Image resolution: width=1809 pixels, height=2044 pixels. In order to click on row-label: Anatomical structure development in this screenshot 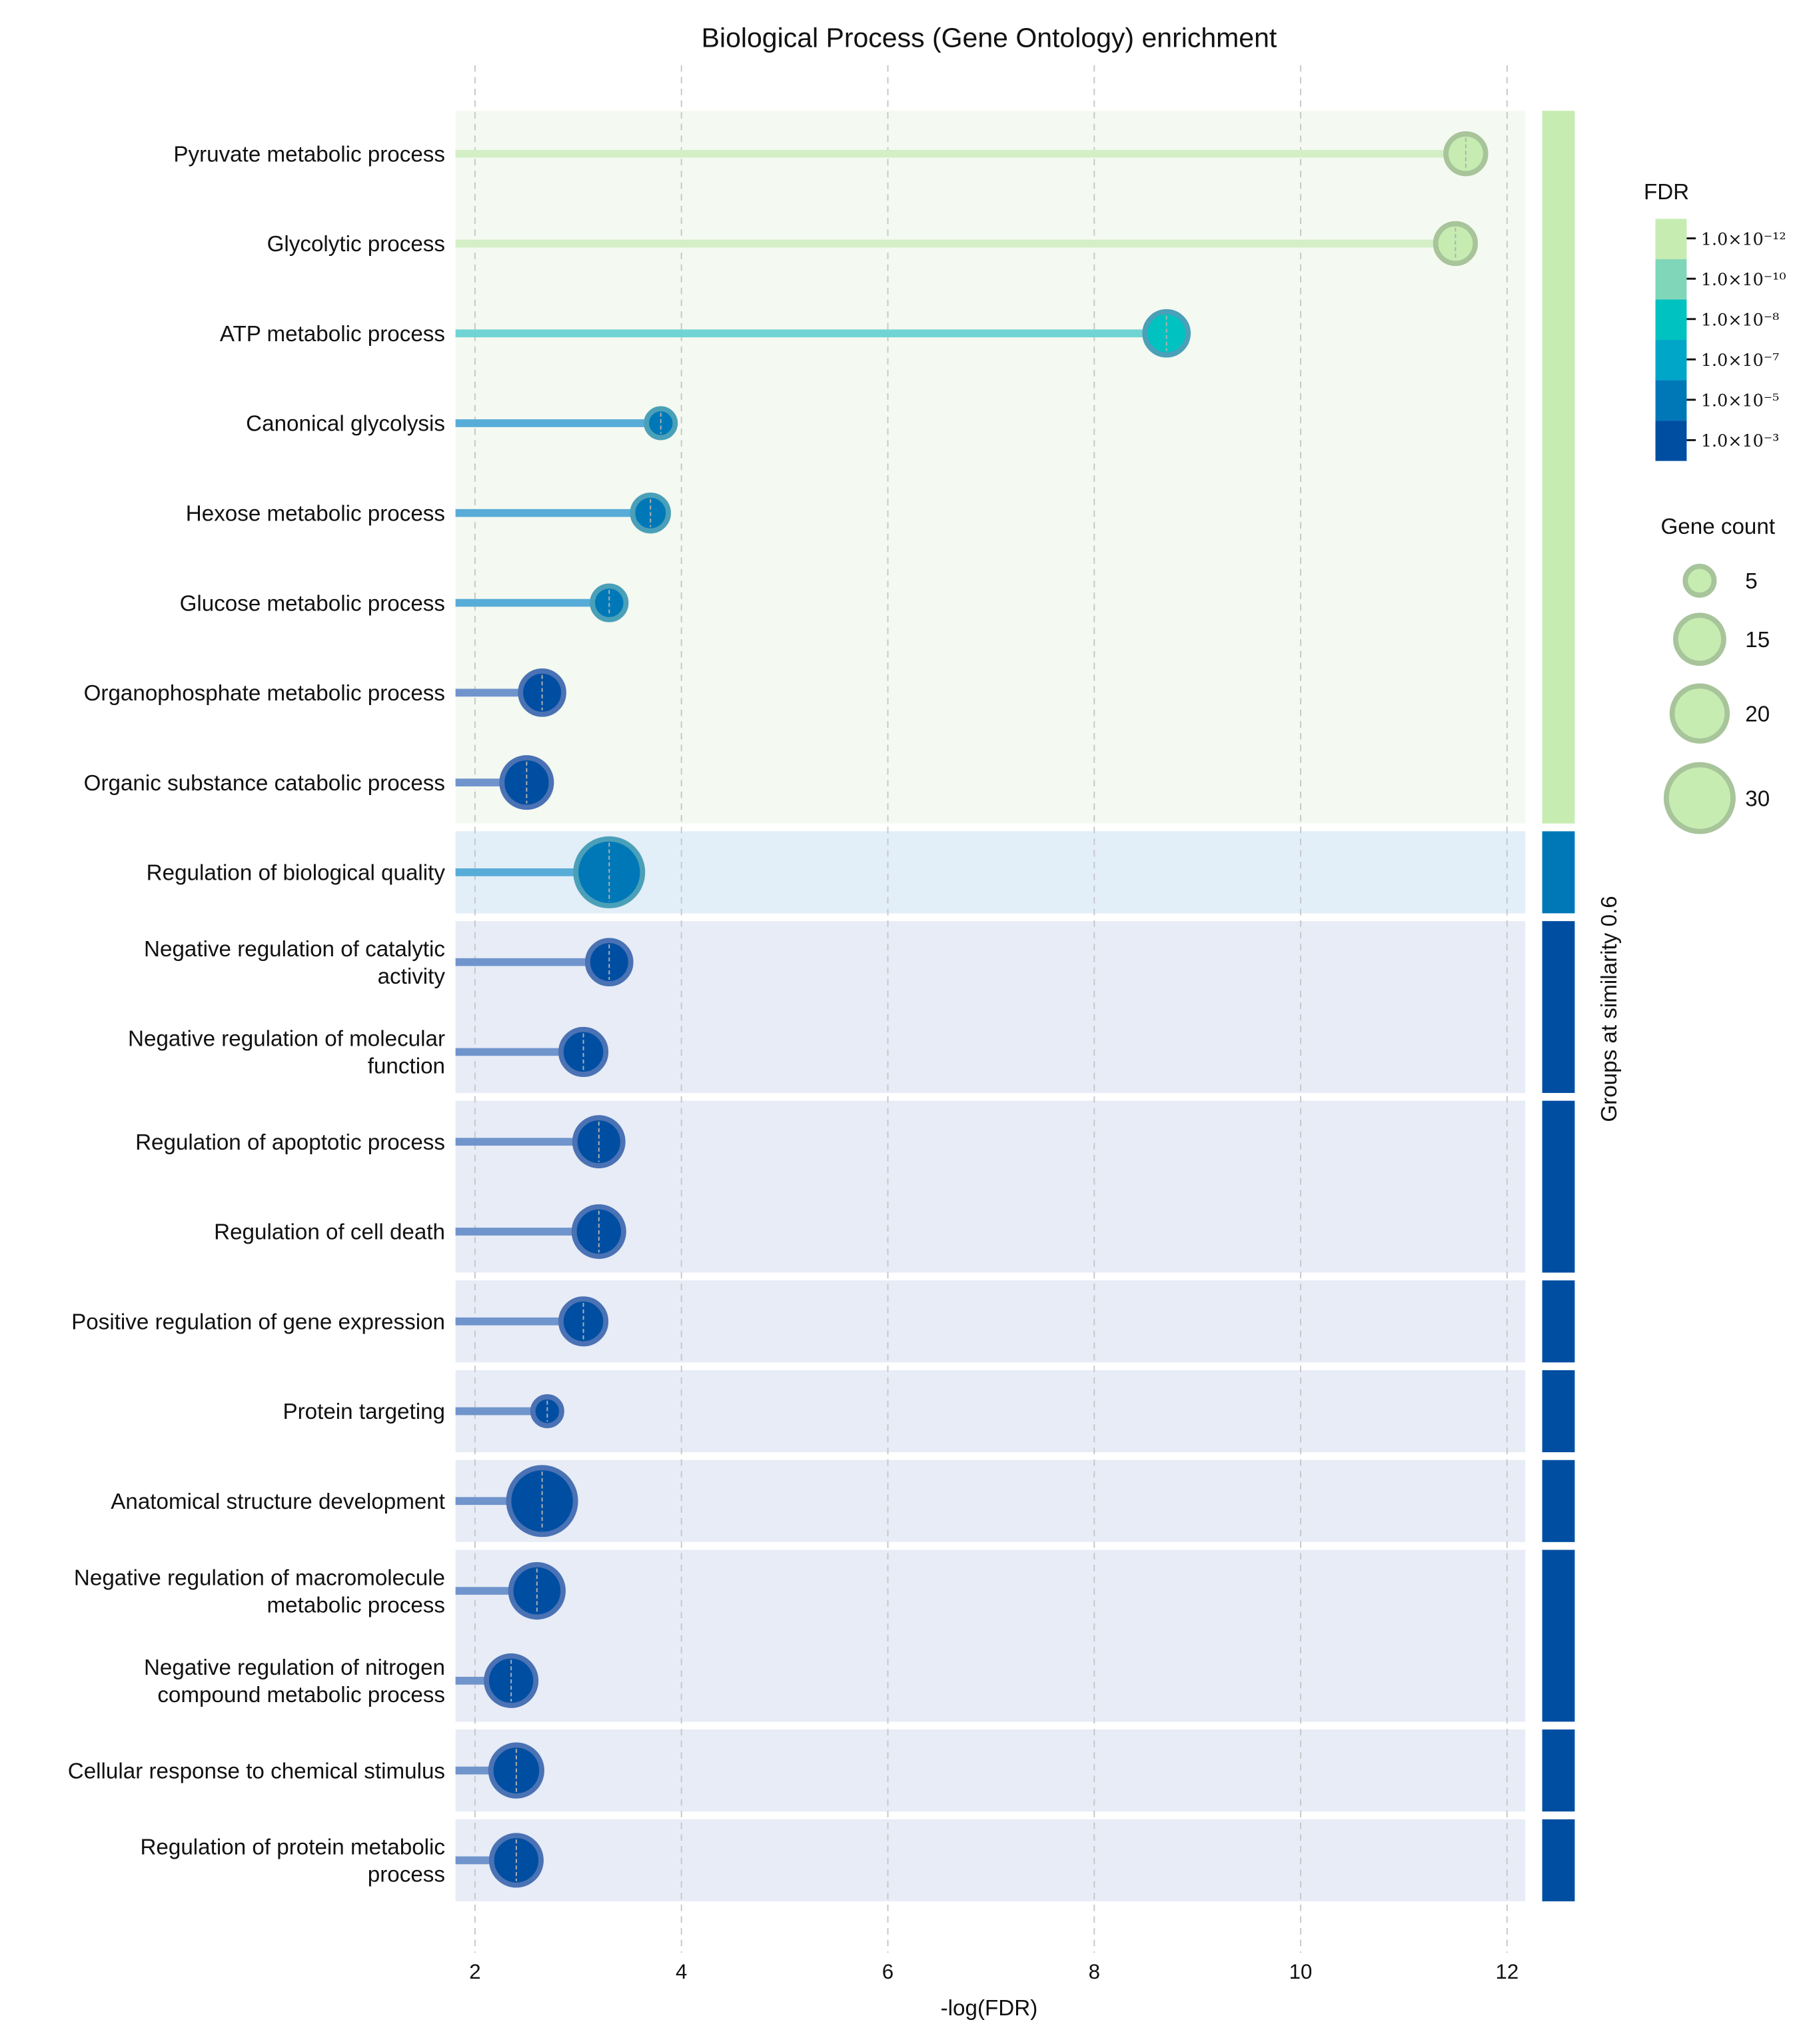, I will do `click(278, 1502)`.